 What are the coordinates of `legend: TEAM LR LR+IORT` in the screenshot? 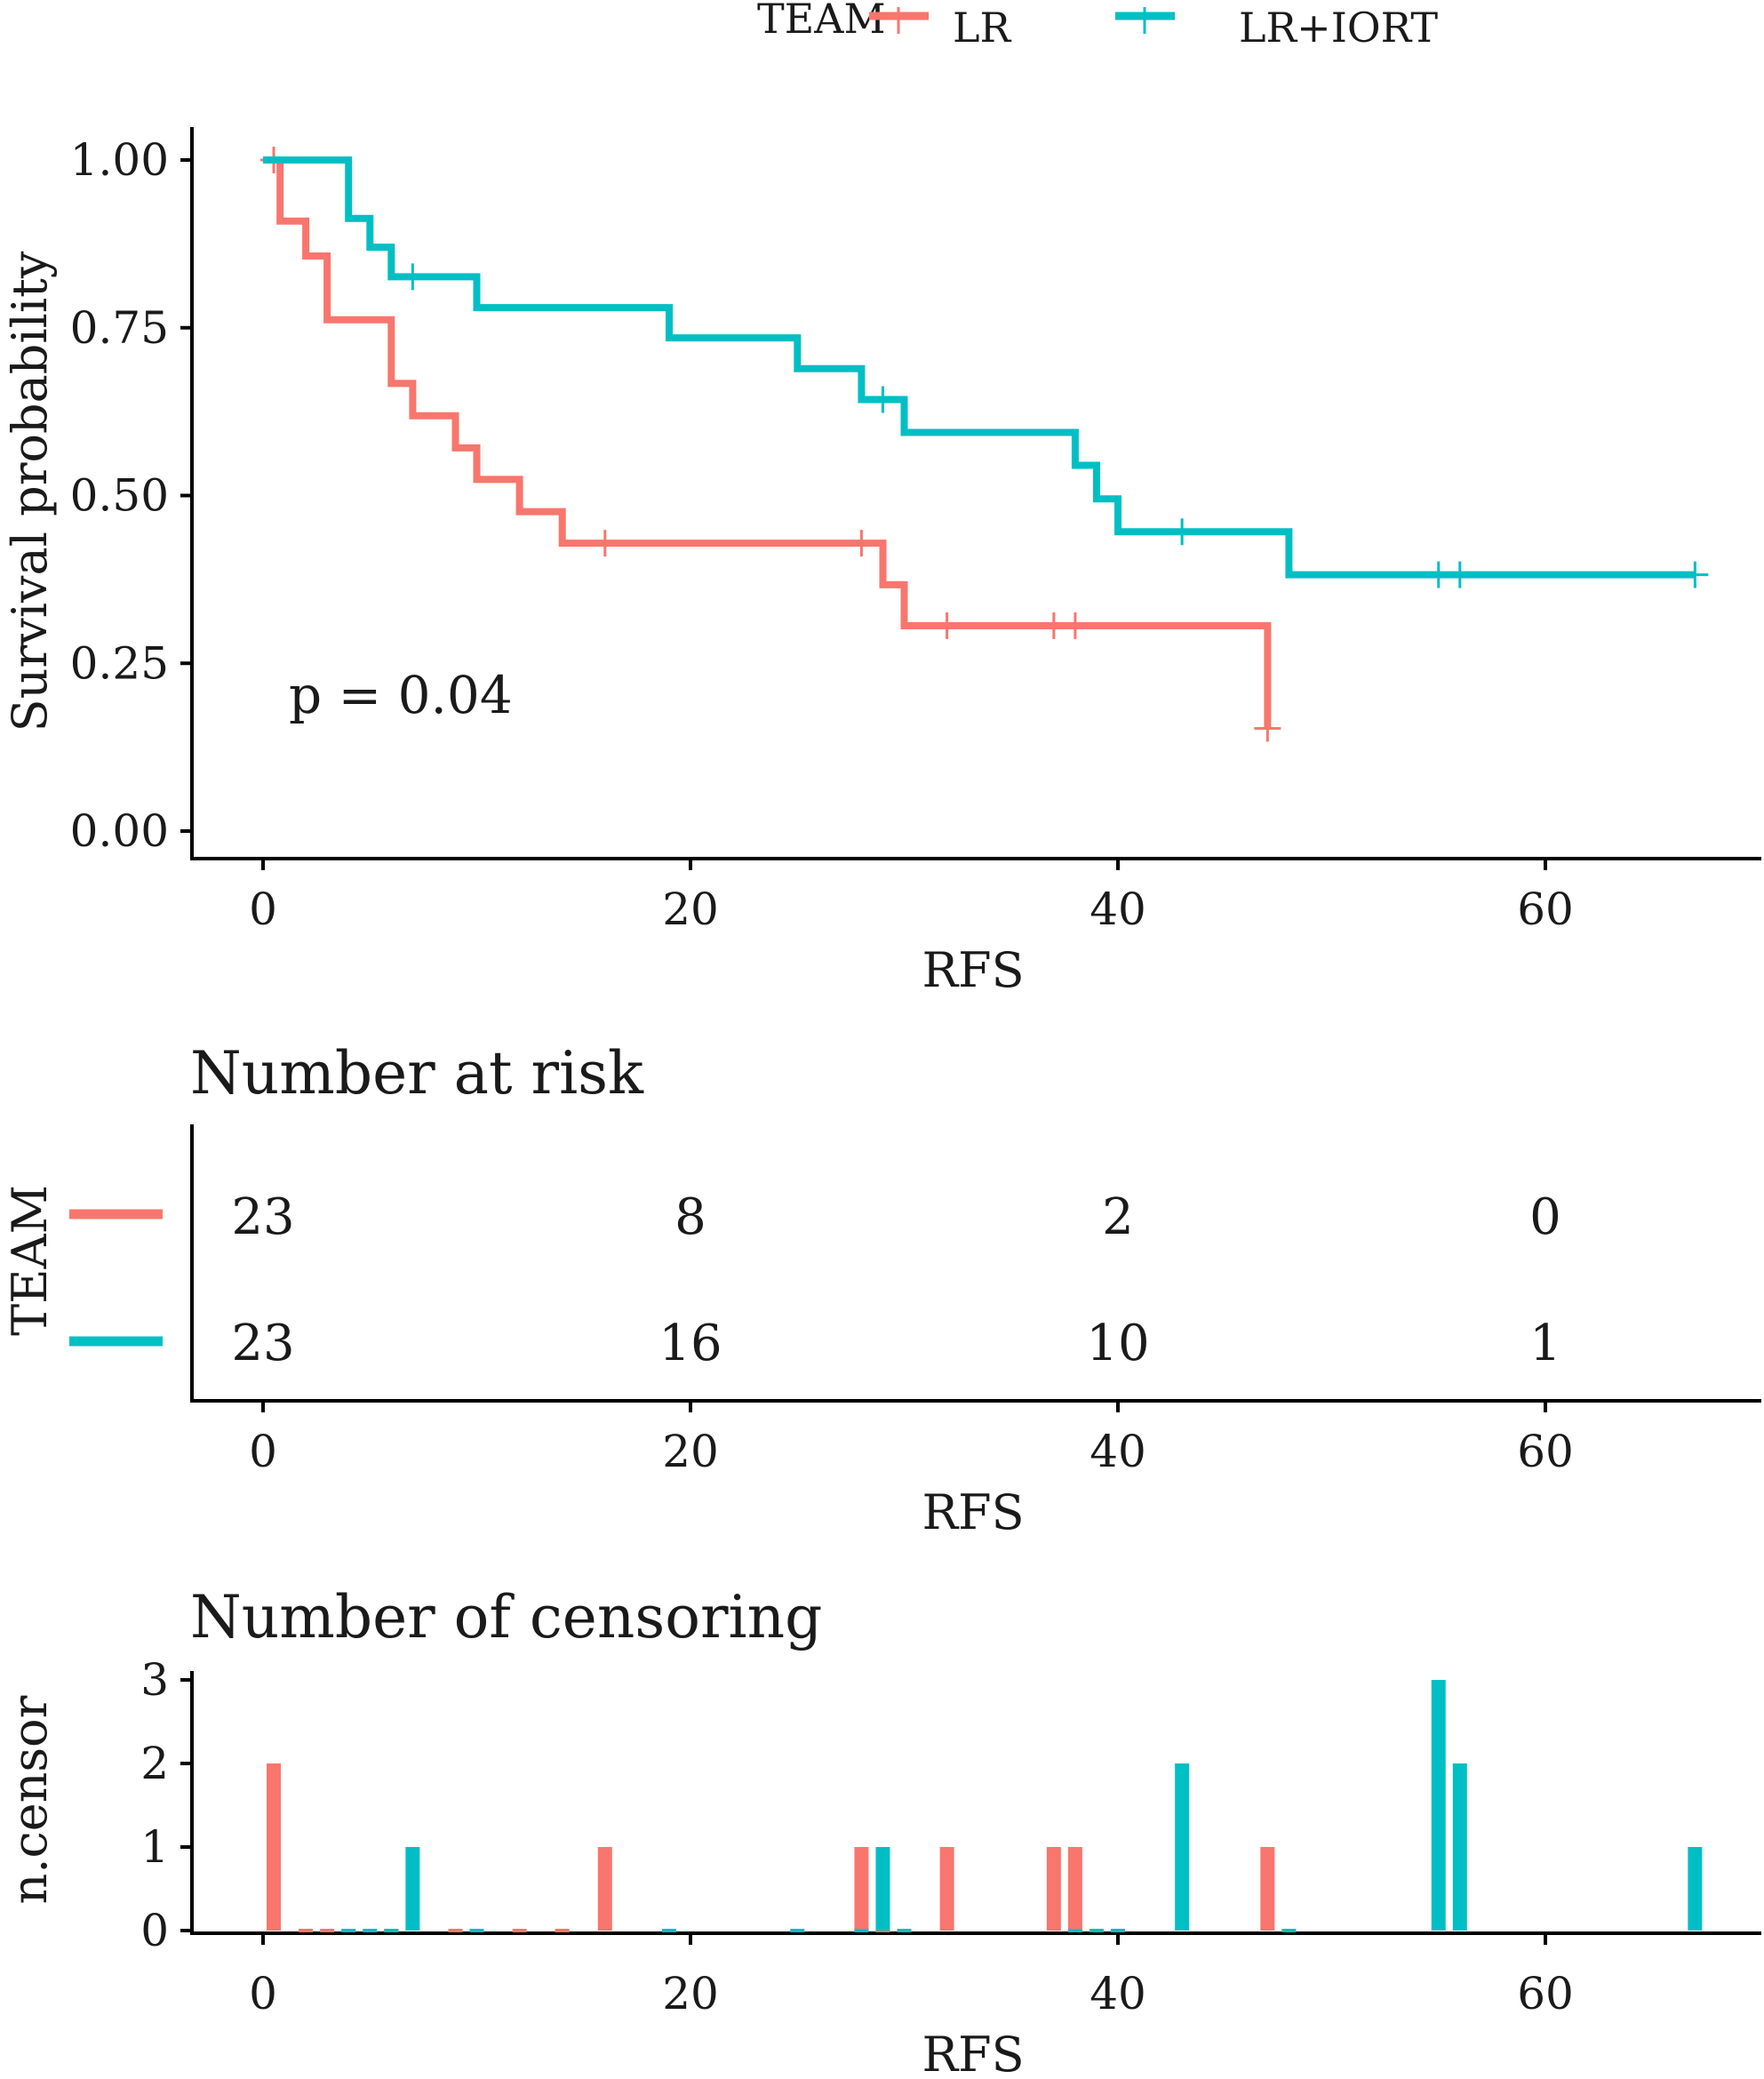 It's located at (1097, 26).